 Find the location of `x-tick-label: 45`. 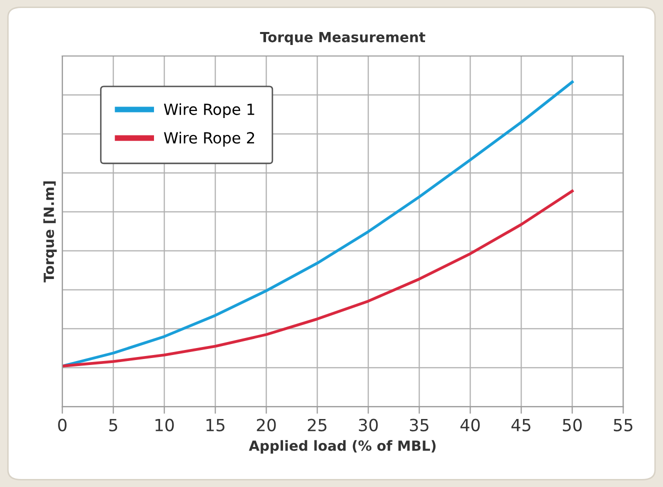

x-tick-label: 45 is located at coordinates (520, 425).